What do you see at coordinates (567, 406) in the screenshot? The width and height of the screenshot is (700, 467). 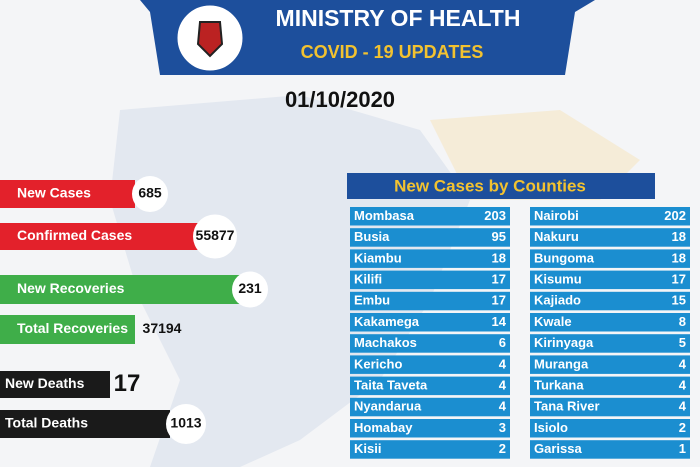 I see `county-name: Tana River` at bounding box center [567, 406].